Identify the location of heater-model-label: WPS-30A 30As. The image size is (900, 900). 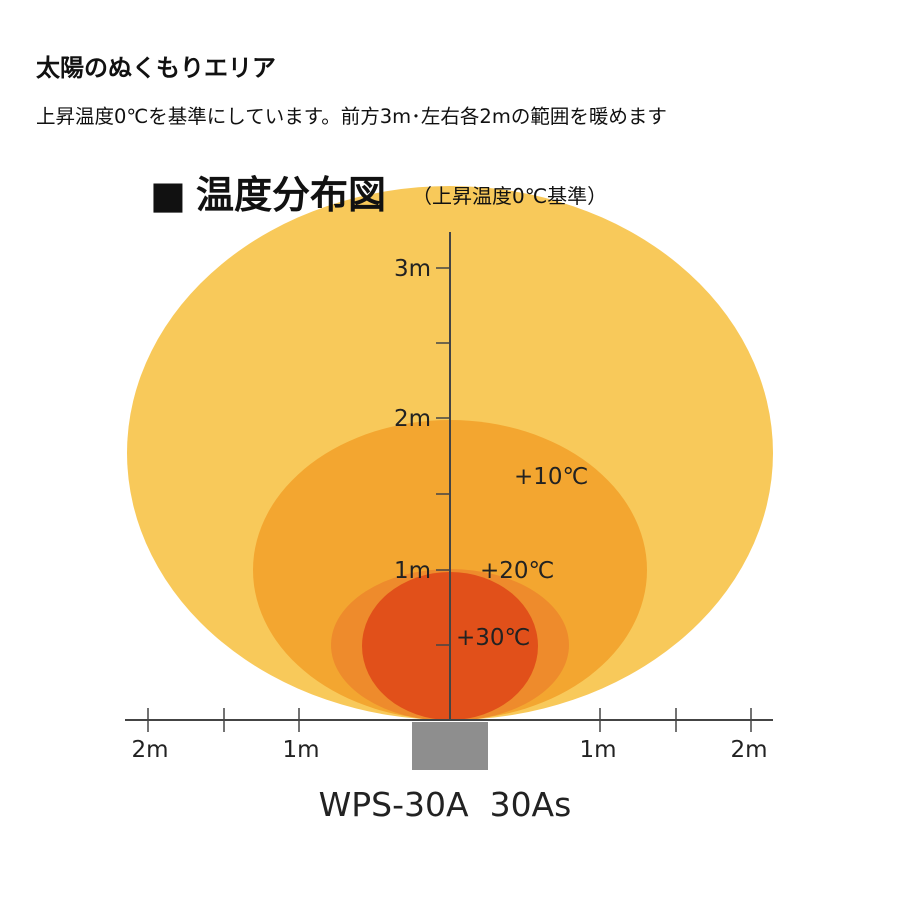
(445, 804).